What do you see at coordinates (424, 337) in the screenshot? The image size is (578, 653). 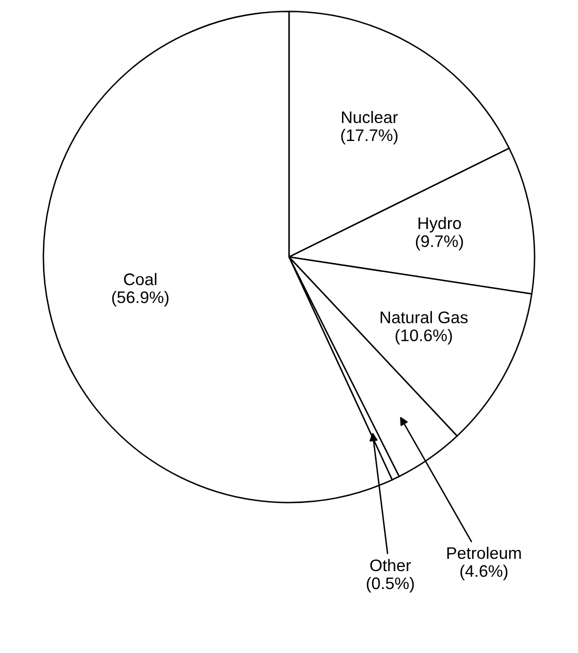 I see `data-label: (10.6%)` at bounding box center [424, 337].